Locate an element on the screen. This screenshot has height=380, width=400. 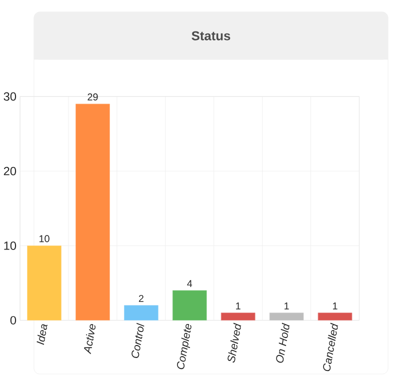
data-label: 4 is located at coordinates (189, 283).